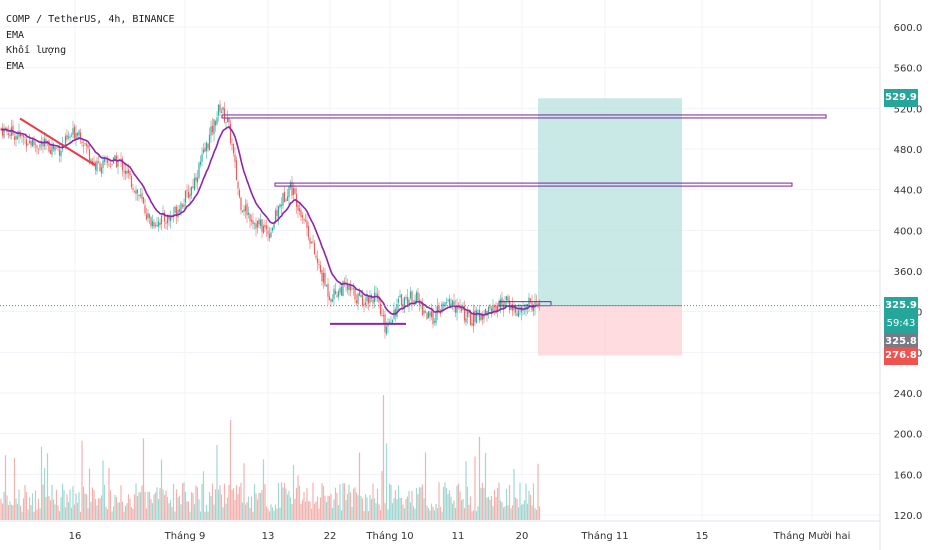 The height and width of the screenshot is (550, 932). I want to click on loss-zone, so click(610, 330).